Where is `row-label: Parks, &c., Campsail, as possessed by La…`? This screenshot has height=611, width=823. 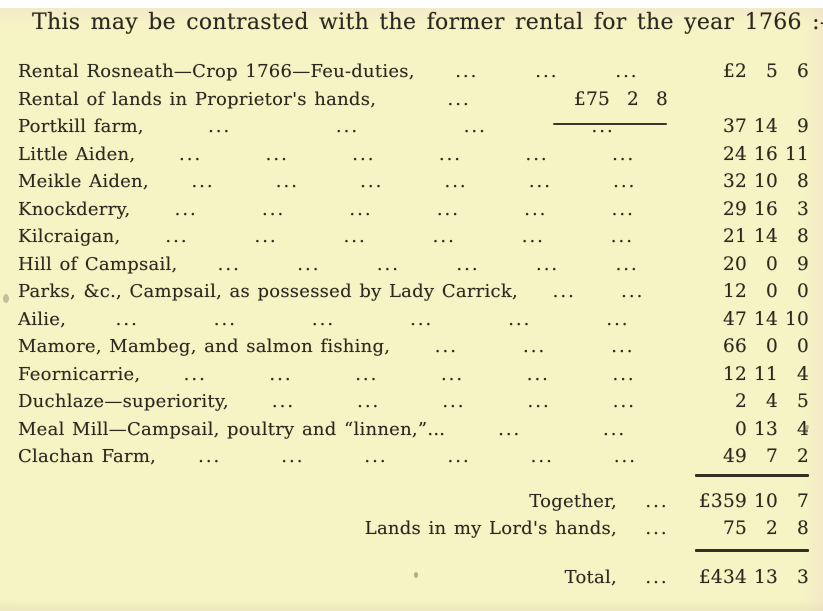
row-label: Parks, &c., Campsail, as possessed by La… is located at coordinates (268, 291).